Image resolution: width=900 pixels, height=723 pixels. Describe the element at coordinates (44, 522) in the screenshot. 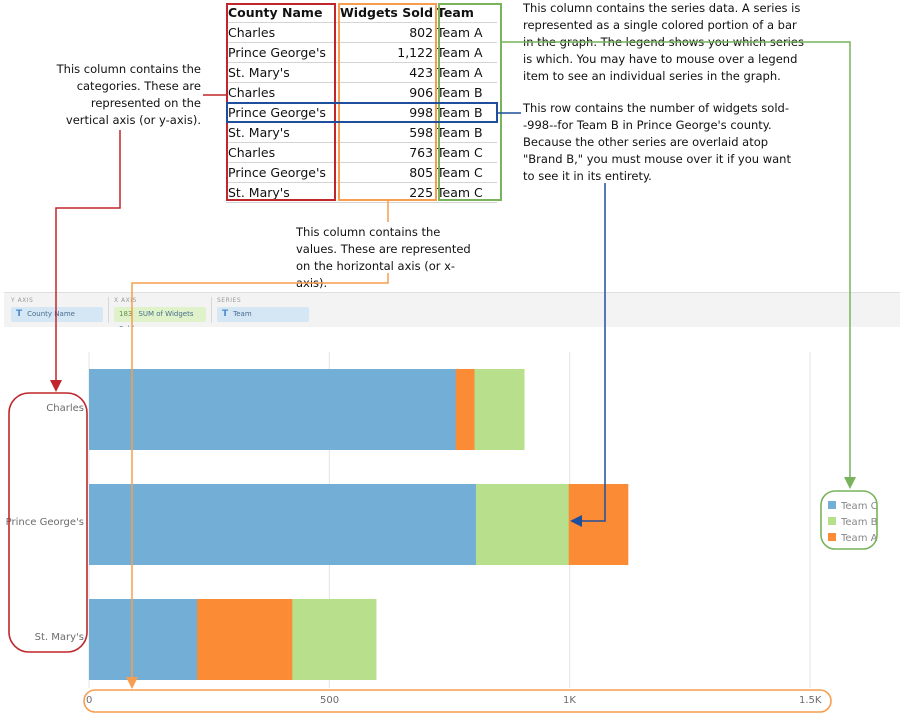

I see `y-tick-label: Prince George's` at that location.